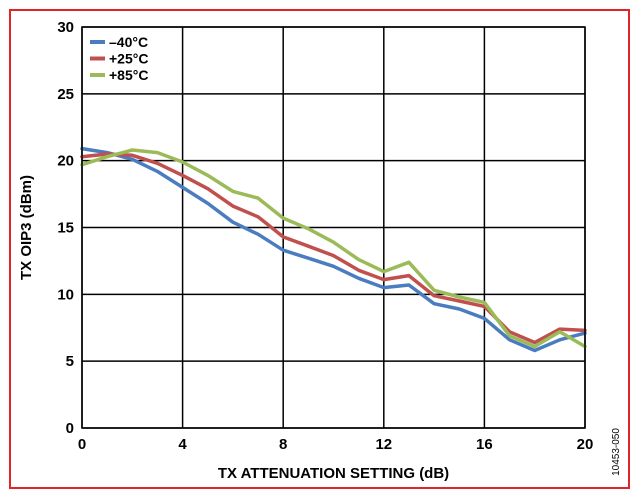 The image size is (643, 500). I want to click on y-tick-label: 5, so click(70, 361).